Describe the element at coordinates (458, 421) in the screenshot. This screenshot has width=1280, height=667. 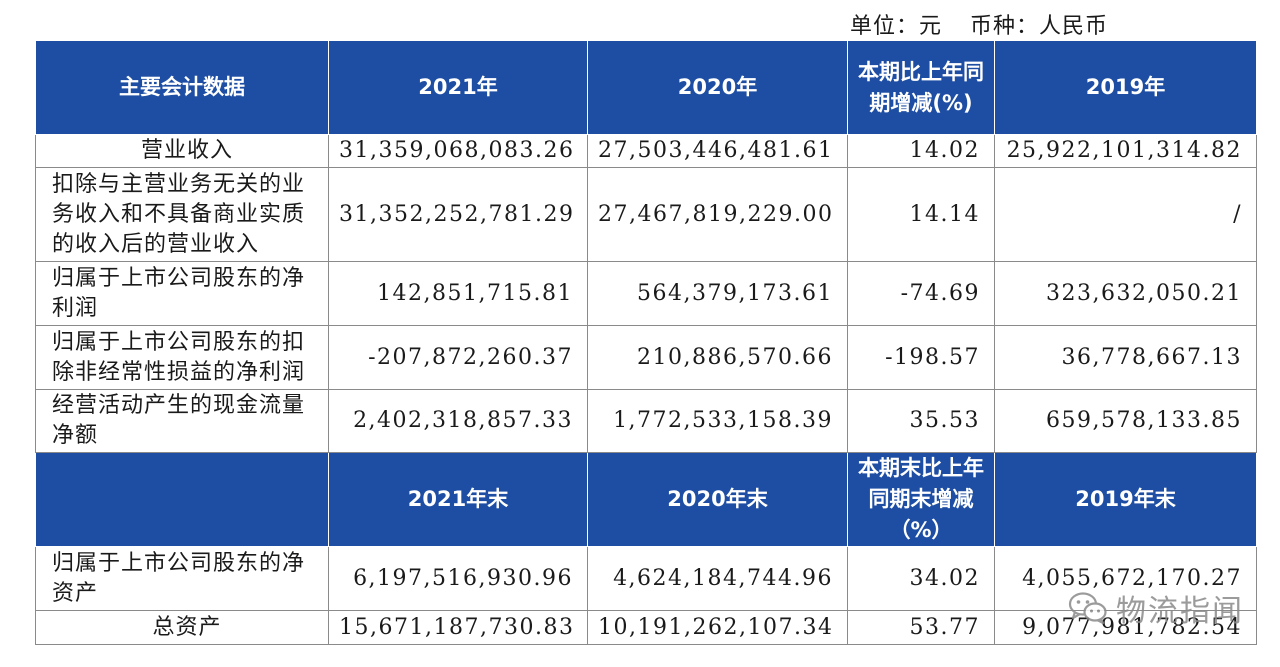
I see `value-2021: 2,402,318,857.33` at that location.